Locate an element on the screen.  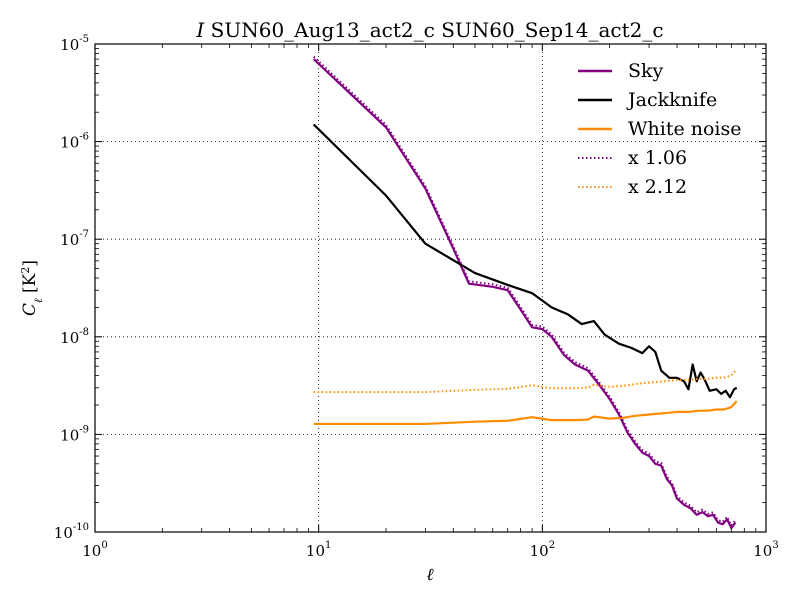
y-axis-label-unit: [K is located at coordinates (30, 285).